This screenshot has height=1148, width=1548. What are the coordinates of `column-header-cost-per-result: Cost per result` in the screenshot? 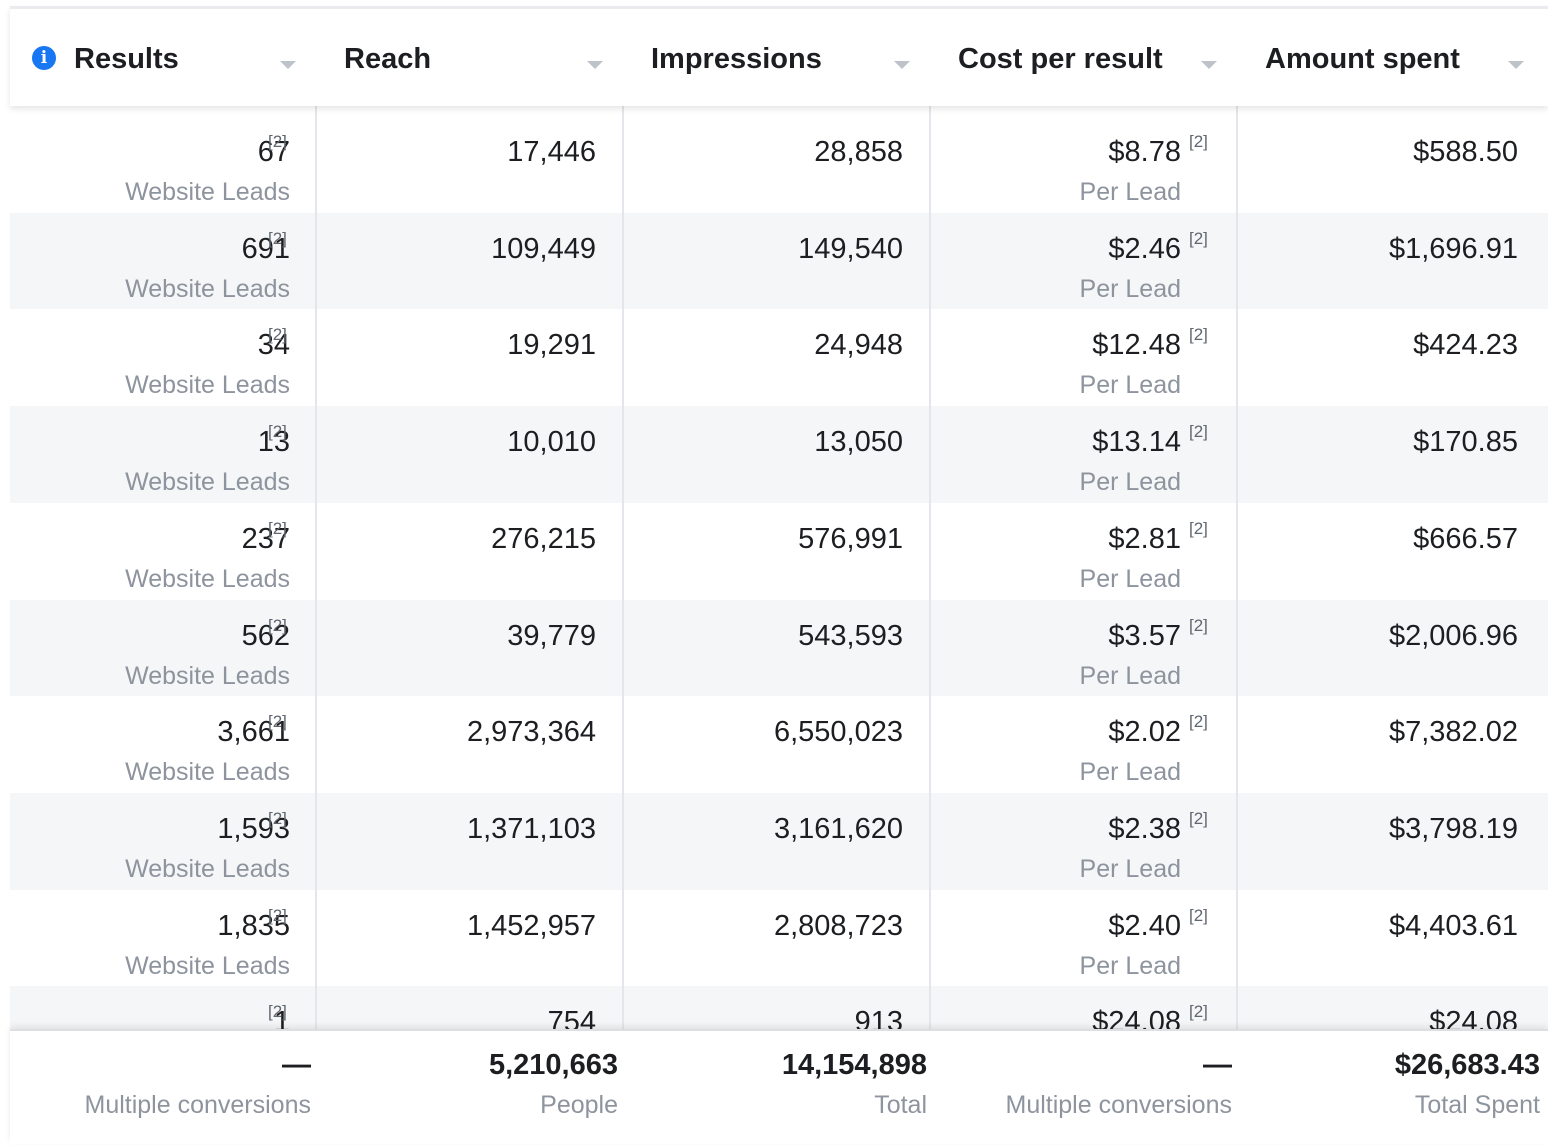 It's located at (1083, 57).